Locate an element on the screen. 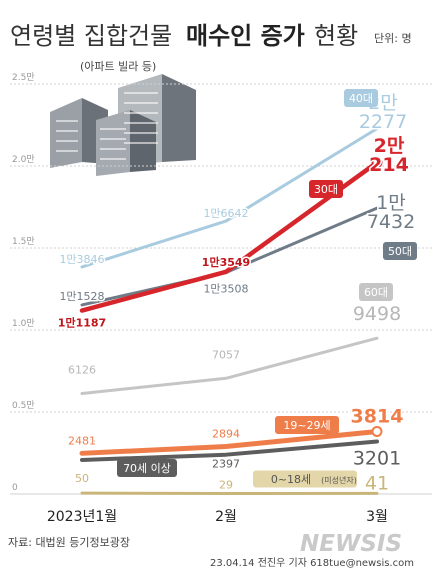 Image resolution: width=440 pixels, height=573 pixels. data-label-70plus: 2075 is located at coordinates (82, 440).